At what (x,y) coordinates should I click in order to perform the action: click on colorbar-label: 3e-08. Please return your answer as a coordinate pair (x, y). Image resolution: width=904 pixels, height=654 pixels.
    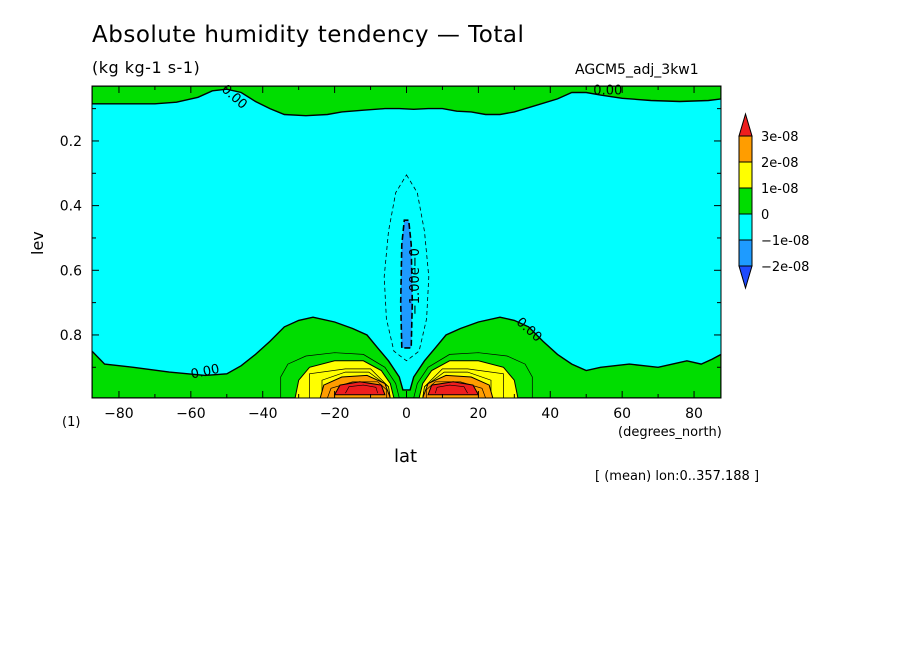
    Looking at the image, I should click on (780, 137).